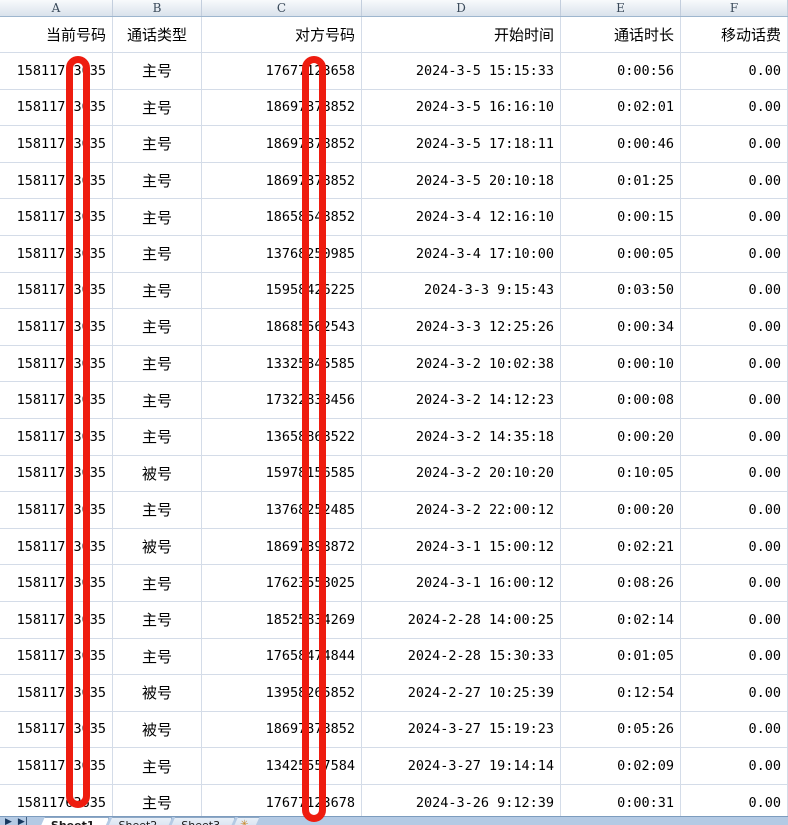  I want to click on cell-duration: 0:02:09, so click(621, 766).